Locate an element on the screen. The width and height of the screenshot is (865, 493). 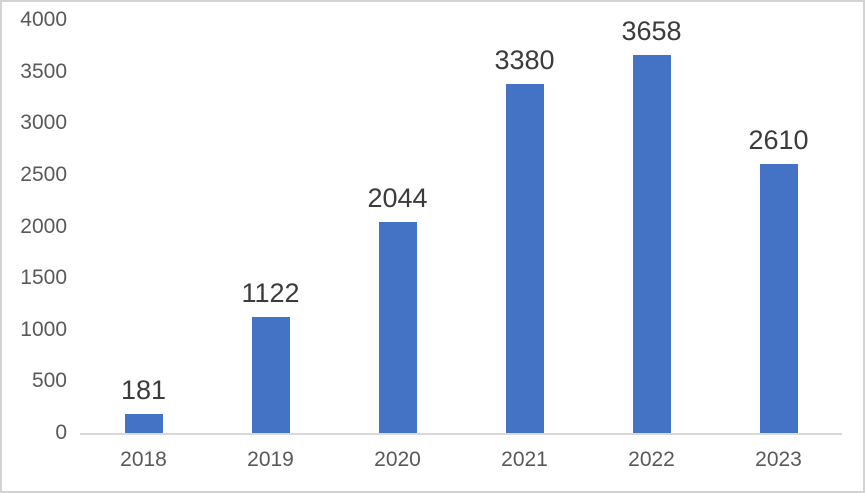
bar-2020 is located at coordinates (397, 327).